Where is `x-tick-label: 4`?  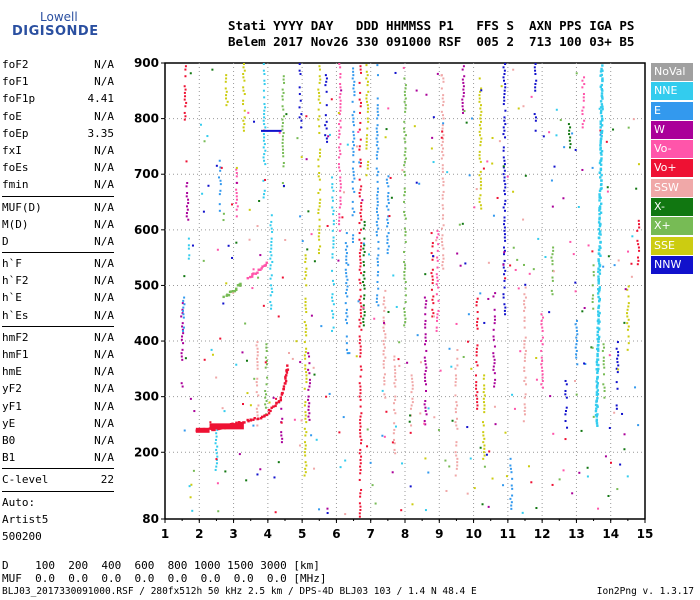
x-tick-label: 4 is located at coordinates (268, 534).